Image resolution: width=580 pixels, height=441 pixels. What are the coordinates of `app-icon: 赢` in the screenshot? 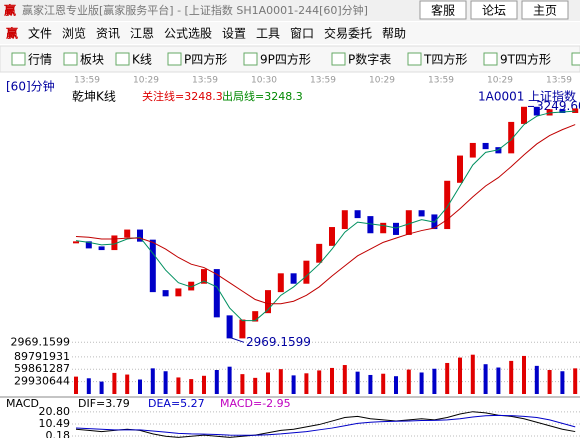 It's located at (10, 10).